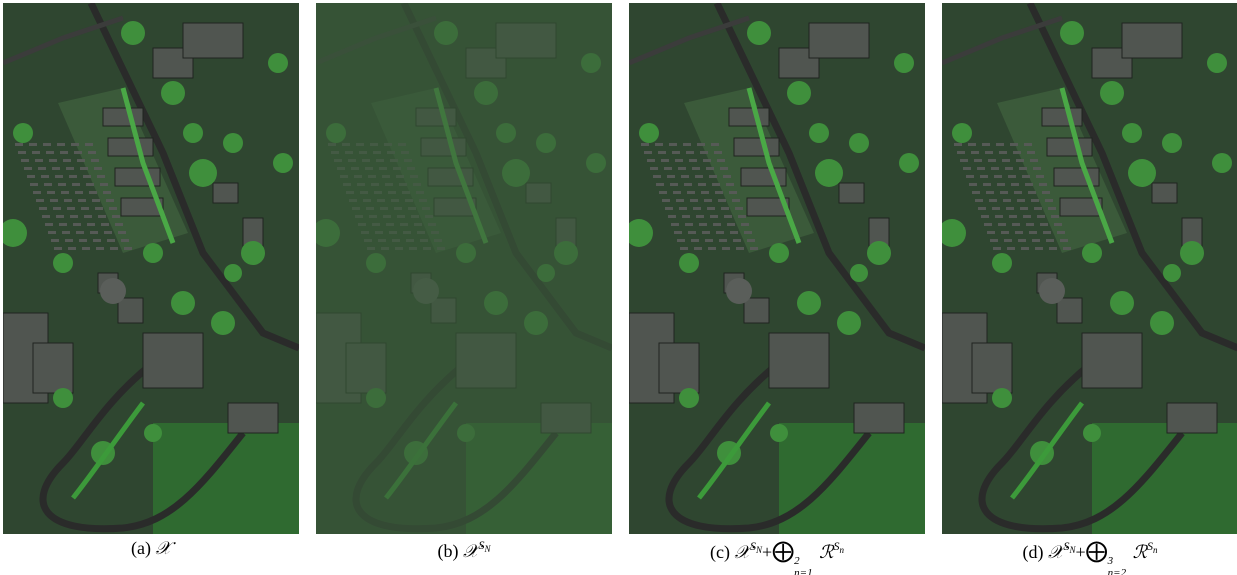  I want to click on caption-label: (d), so click(1033, 552).